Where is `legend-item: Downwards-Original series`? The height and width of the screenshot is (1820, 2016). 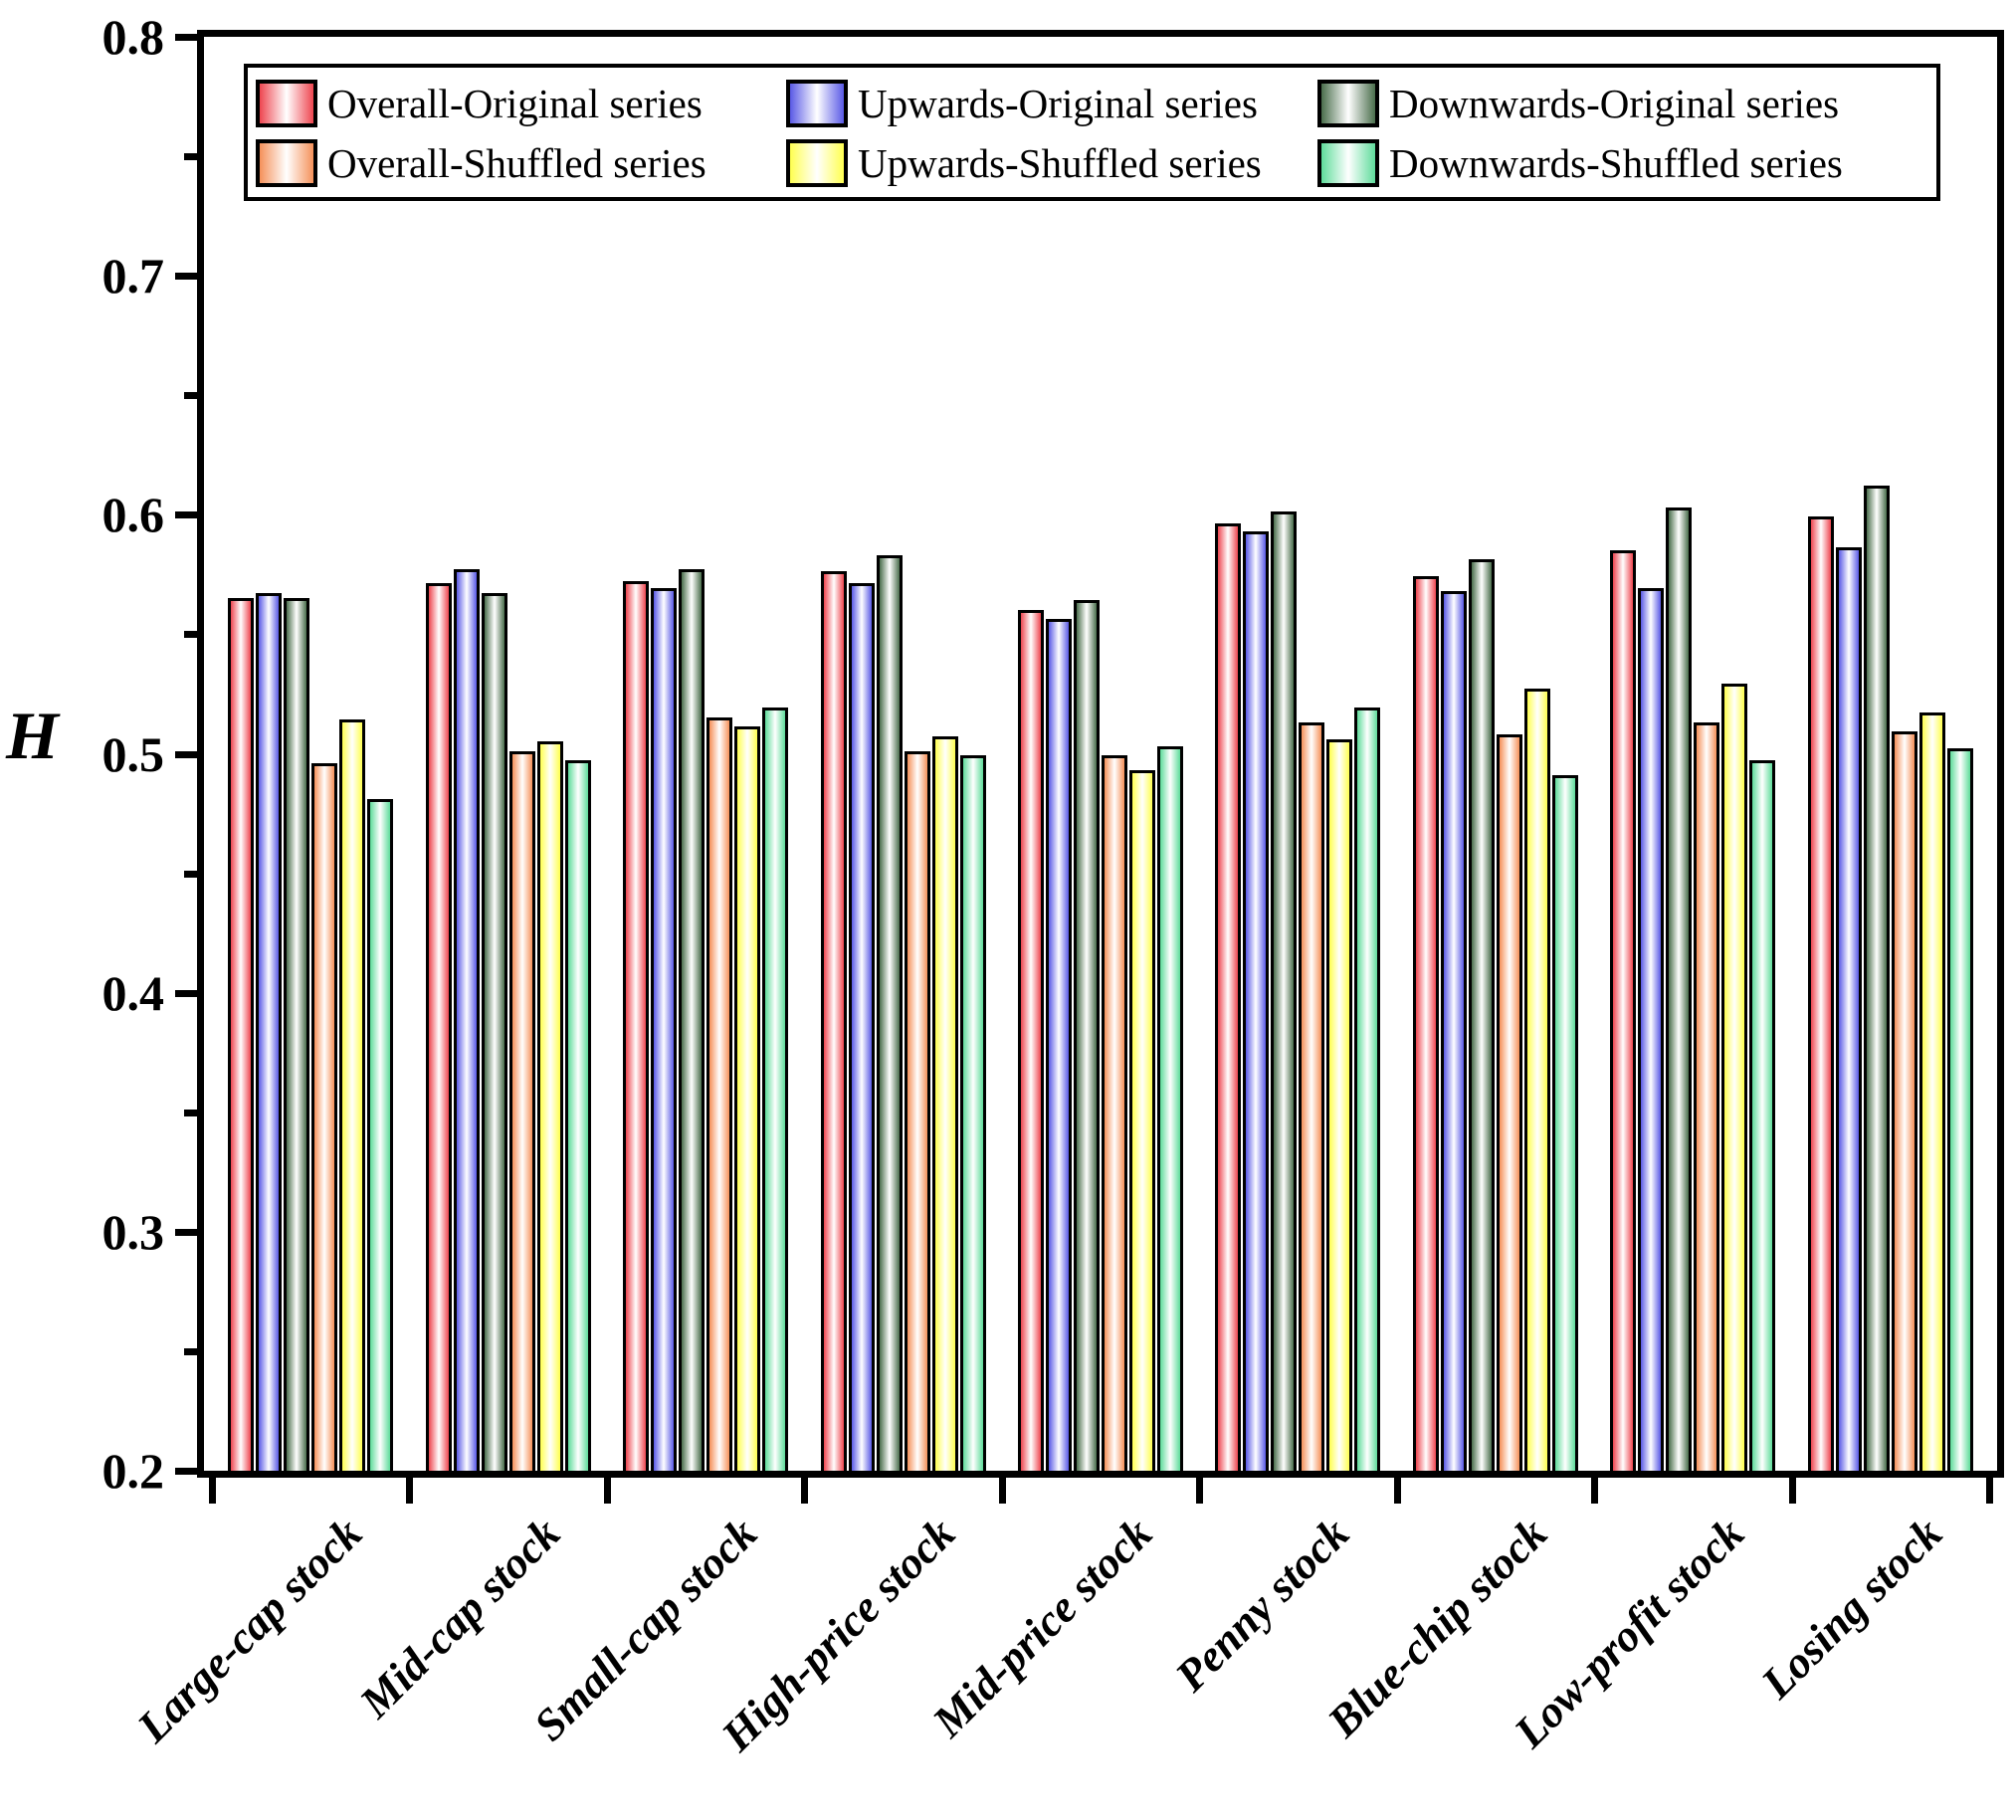
legend-item: Downwards-Original series is located at coordinates (1578, 103).